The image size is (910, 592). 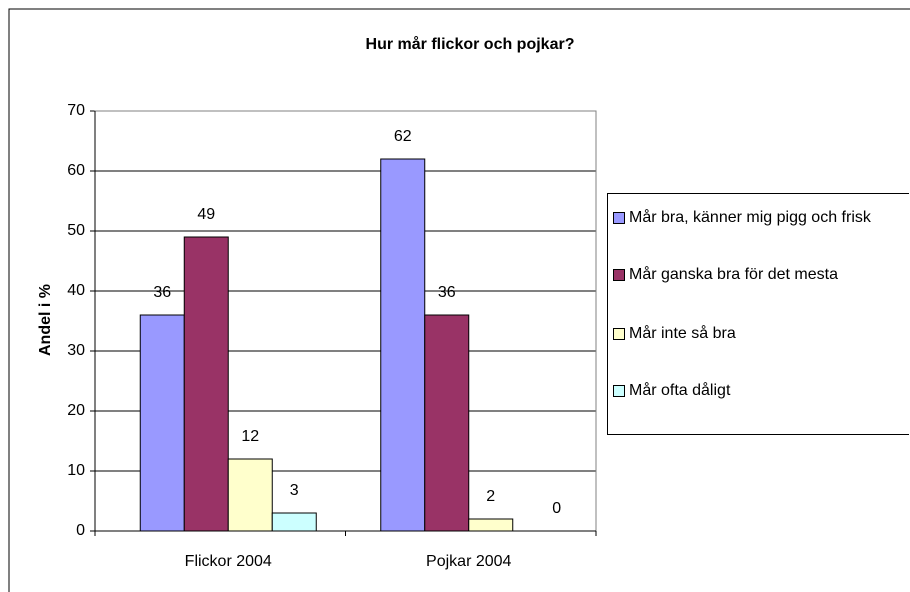 I want to click on value-label: 0, so click(x=556, y=508).